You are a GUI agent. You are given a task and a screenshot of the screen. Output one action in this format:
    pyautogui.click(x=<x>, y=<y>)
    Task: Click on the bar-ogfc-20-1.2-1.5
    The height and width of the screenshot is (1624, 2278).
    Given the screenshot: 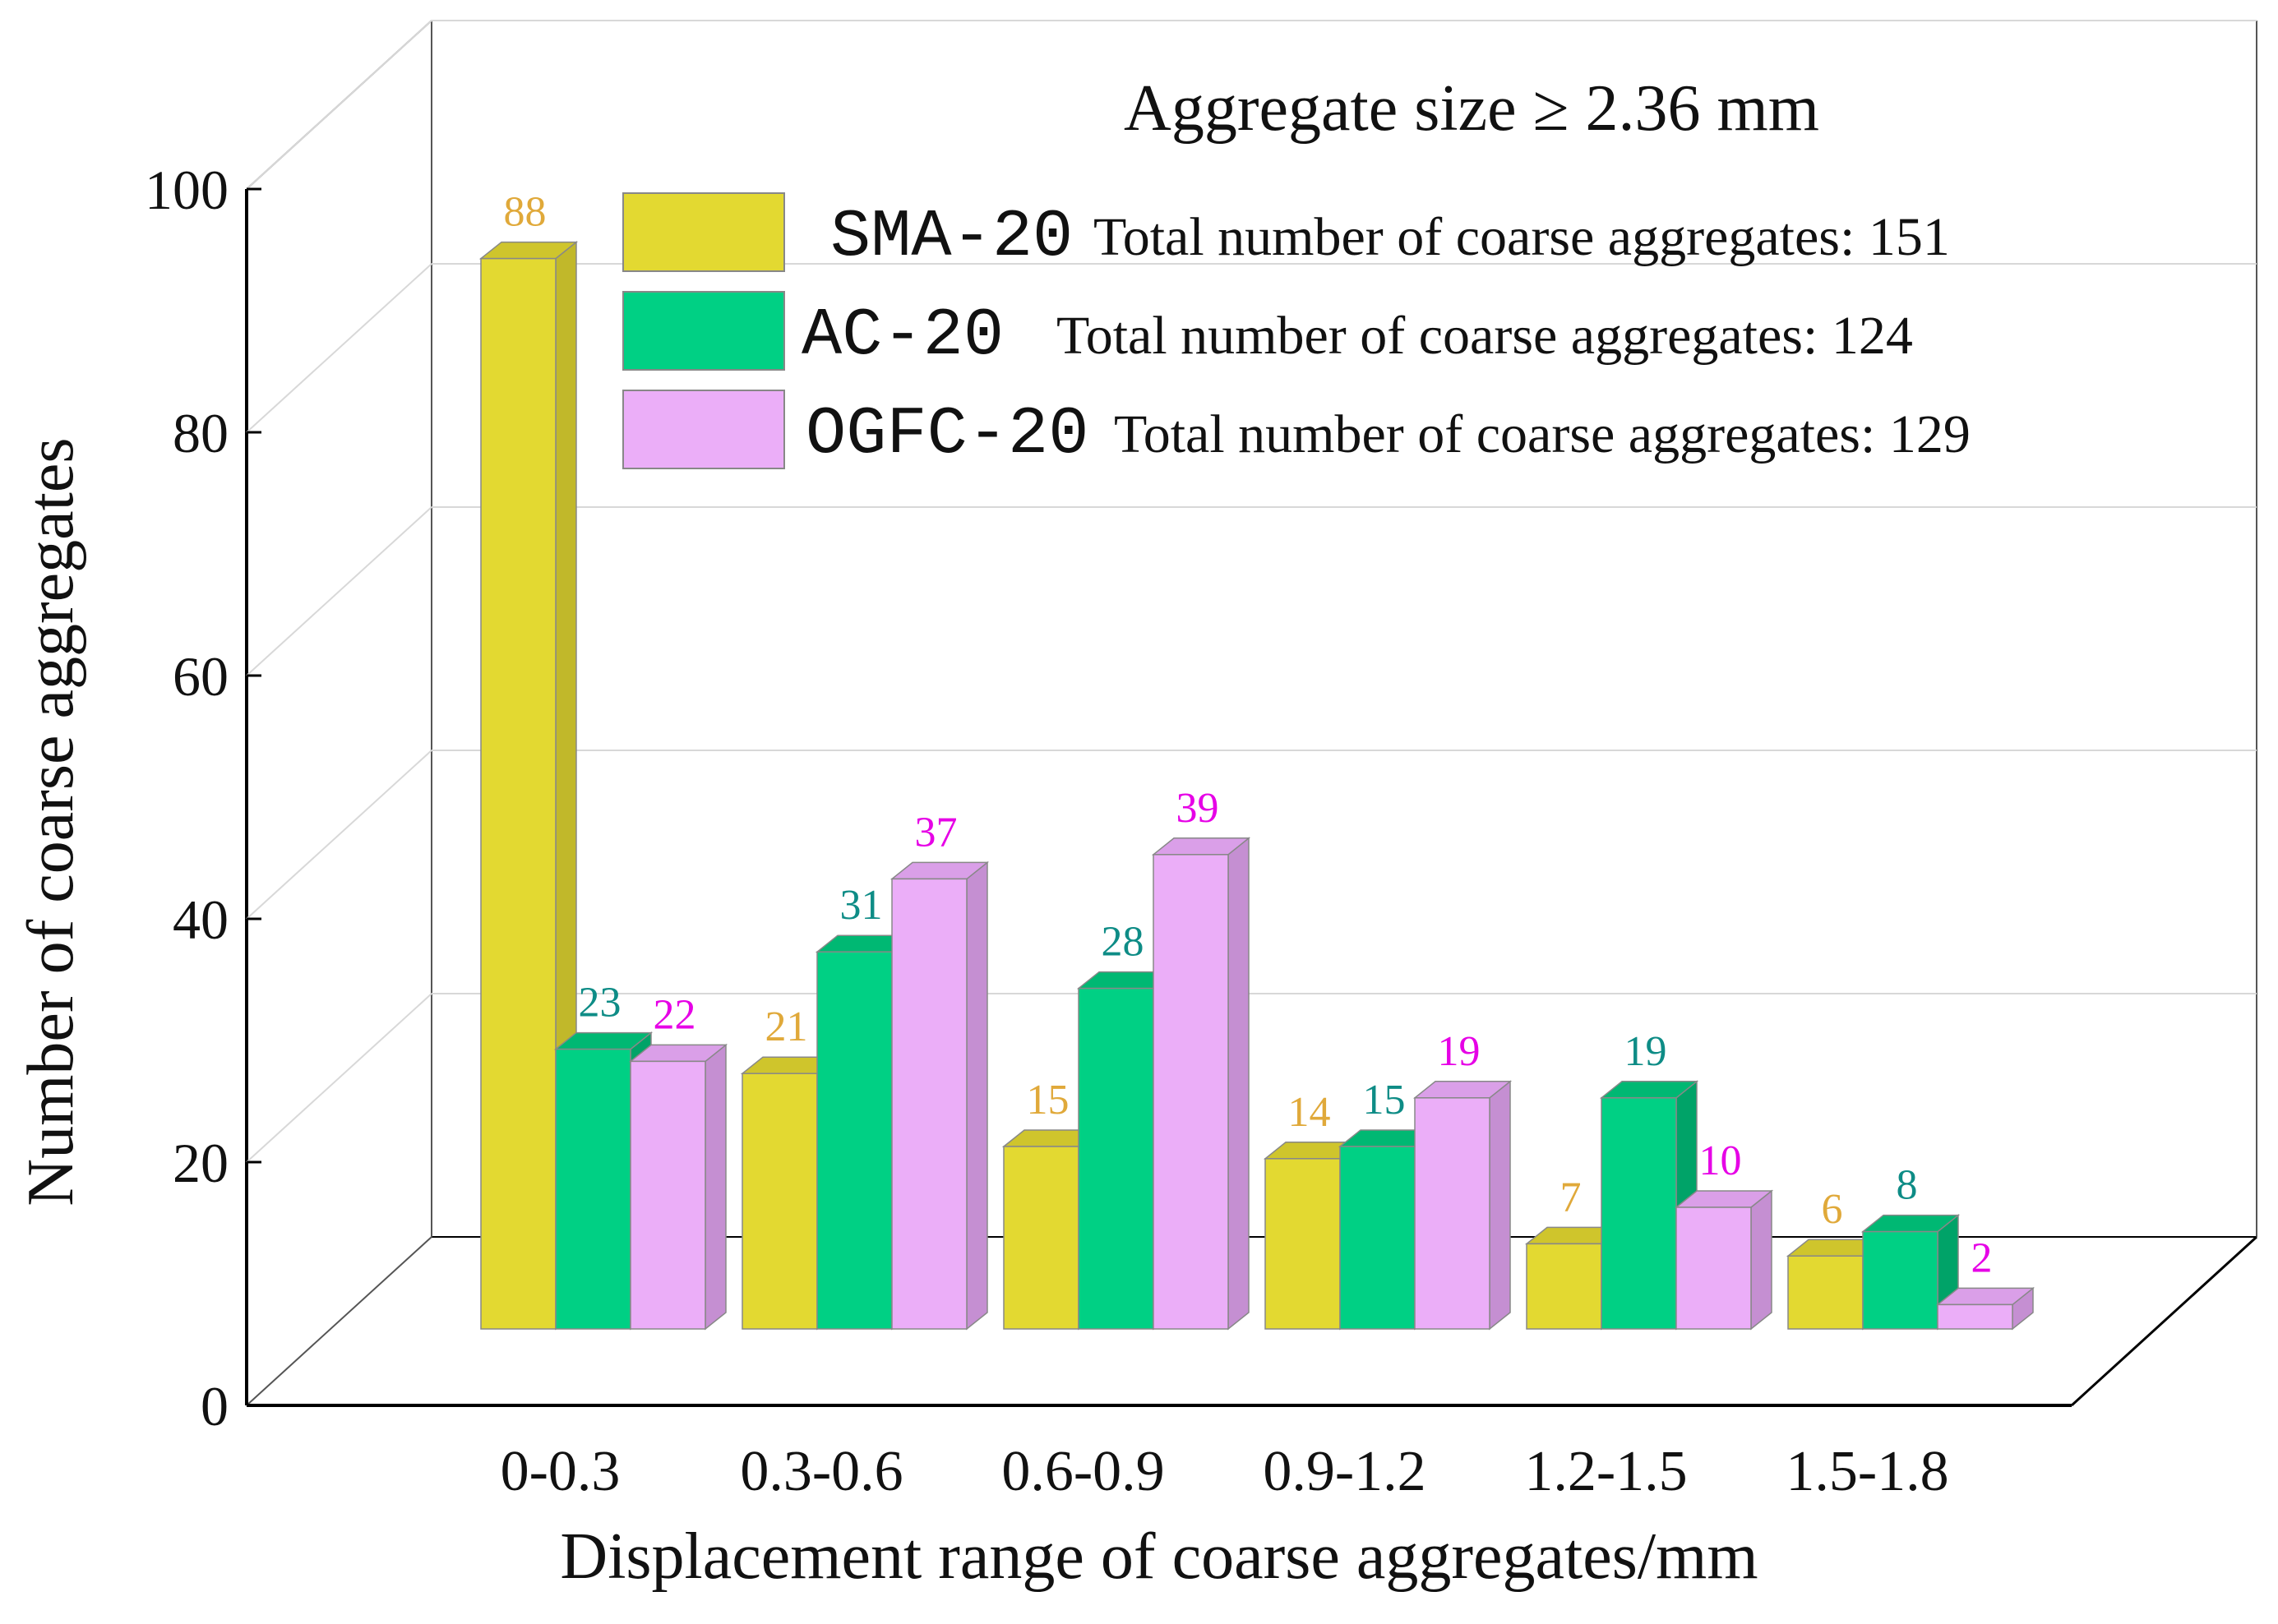 What is the action you would take?
    pyautogui.click(x=1724, y=1260)
    